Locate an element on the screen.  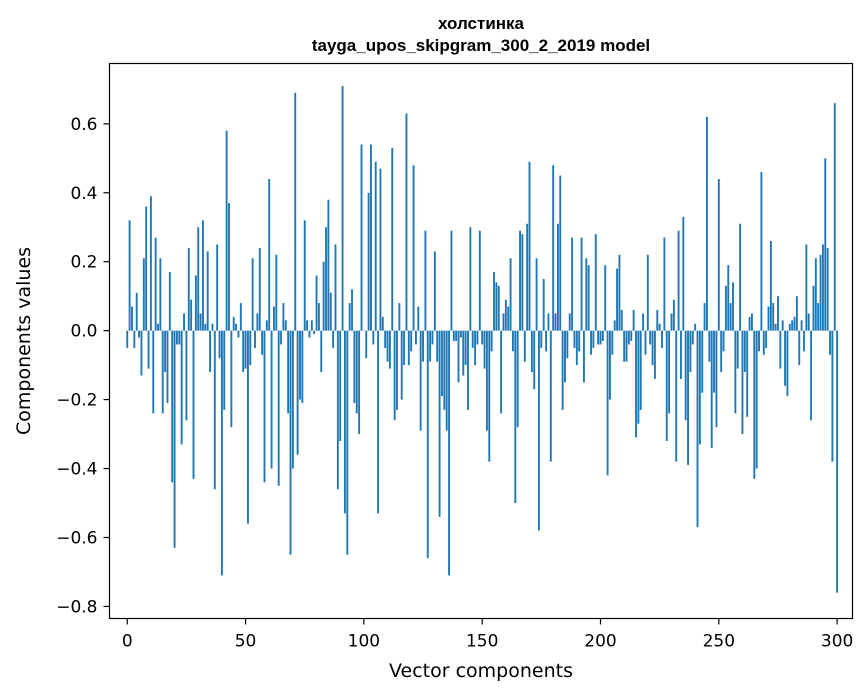
y-tick-label: −0.6 is located at coordinates (76, 538).